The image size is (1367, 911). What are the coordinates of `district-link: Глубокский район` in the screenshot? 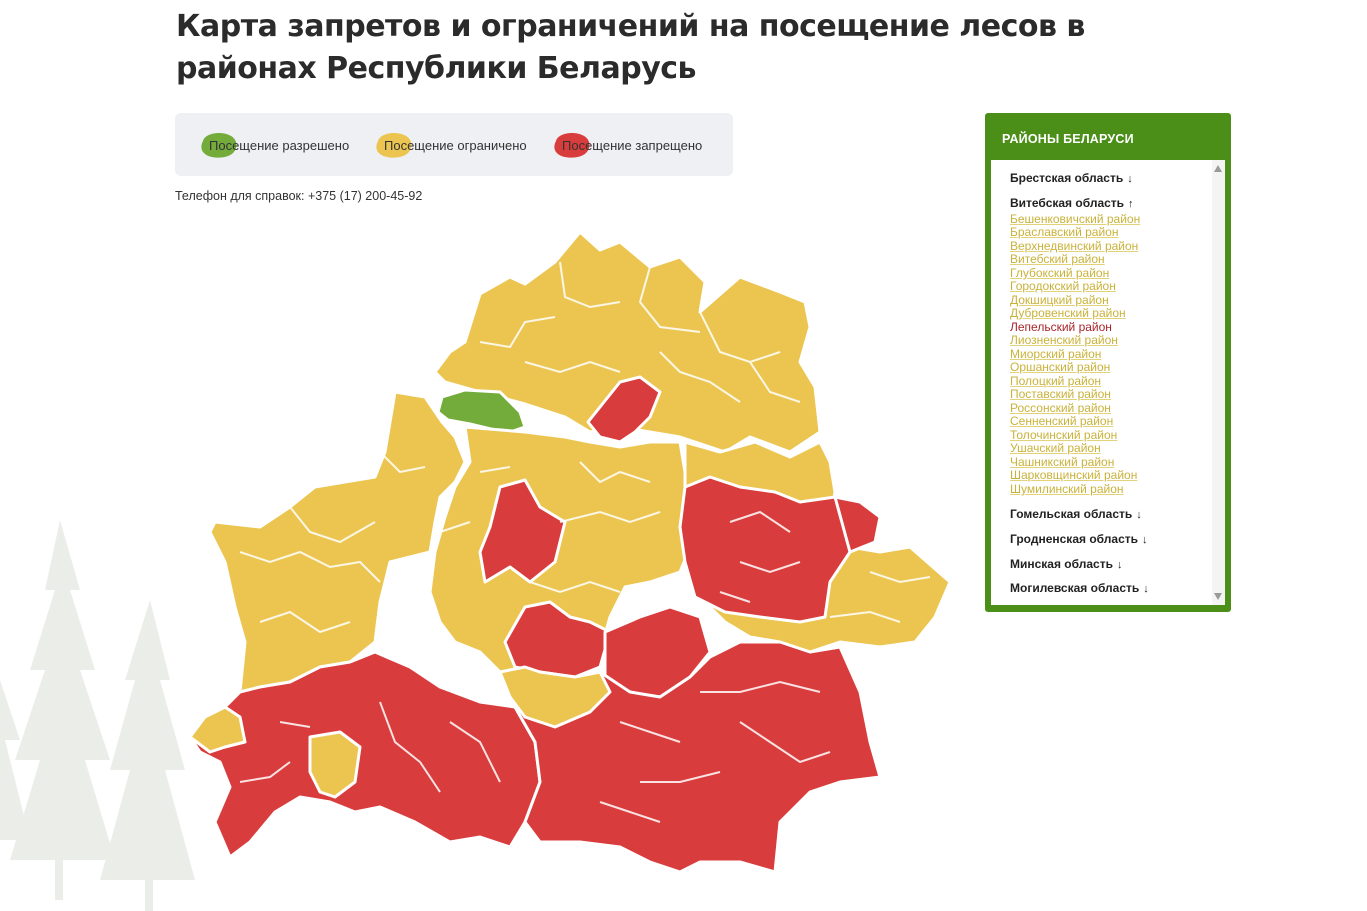 It's located at (1060, 273).